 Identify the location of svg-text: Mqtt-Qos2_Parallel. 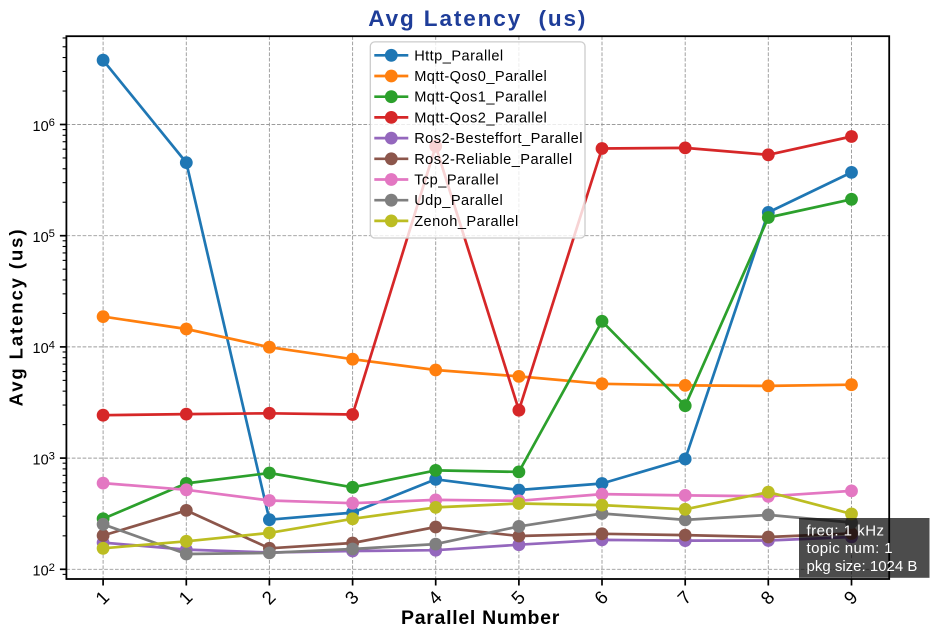
(480, 118).